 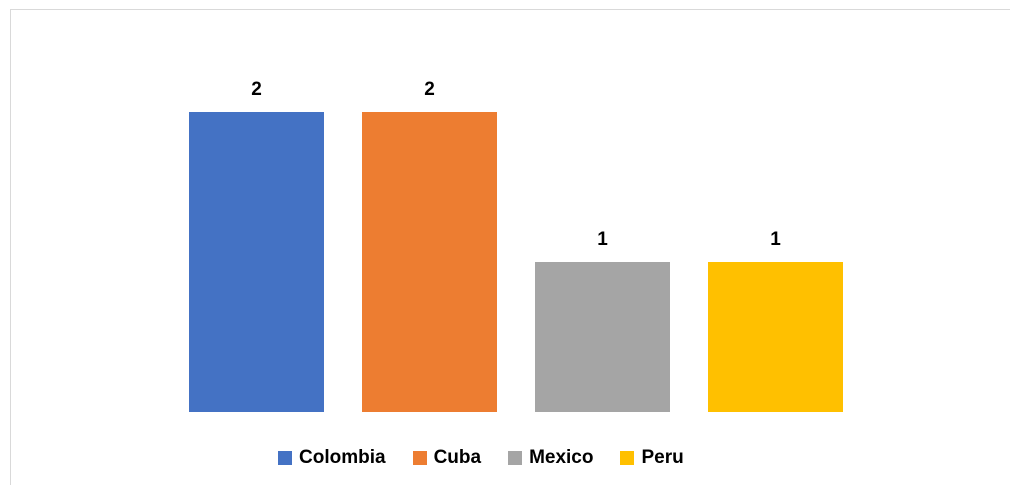 I want to click on legend-label-peru: Peru, so click(x=662, y=457).